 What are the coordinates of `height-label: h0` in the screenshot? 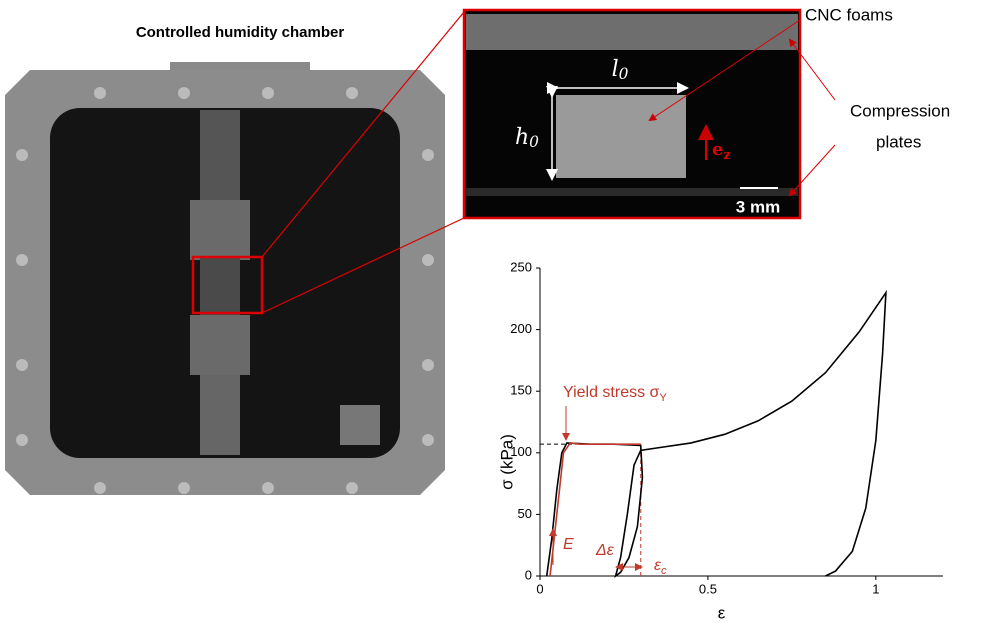 It's located at (527, 138).